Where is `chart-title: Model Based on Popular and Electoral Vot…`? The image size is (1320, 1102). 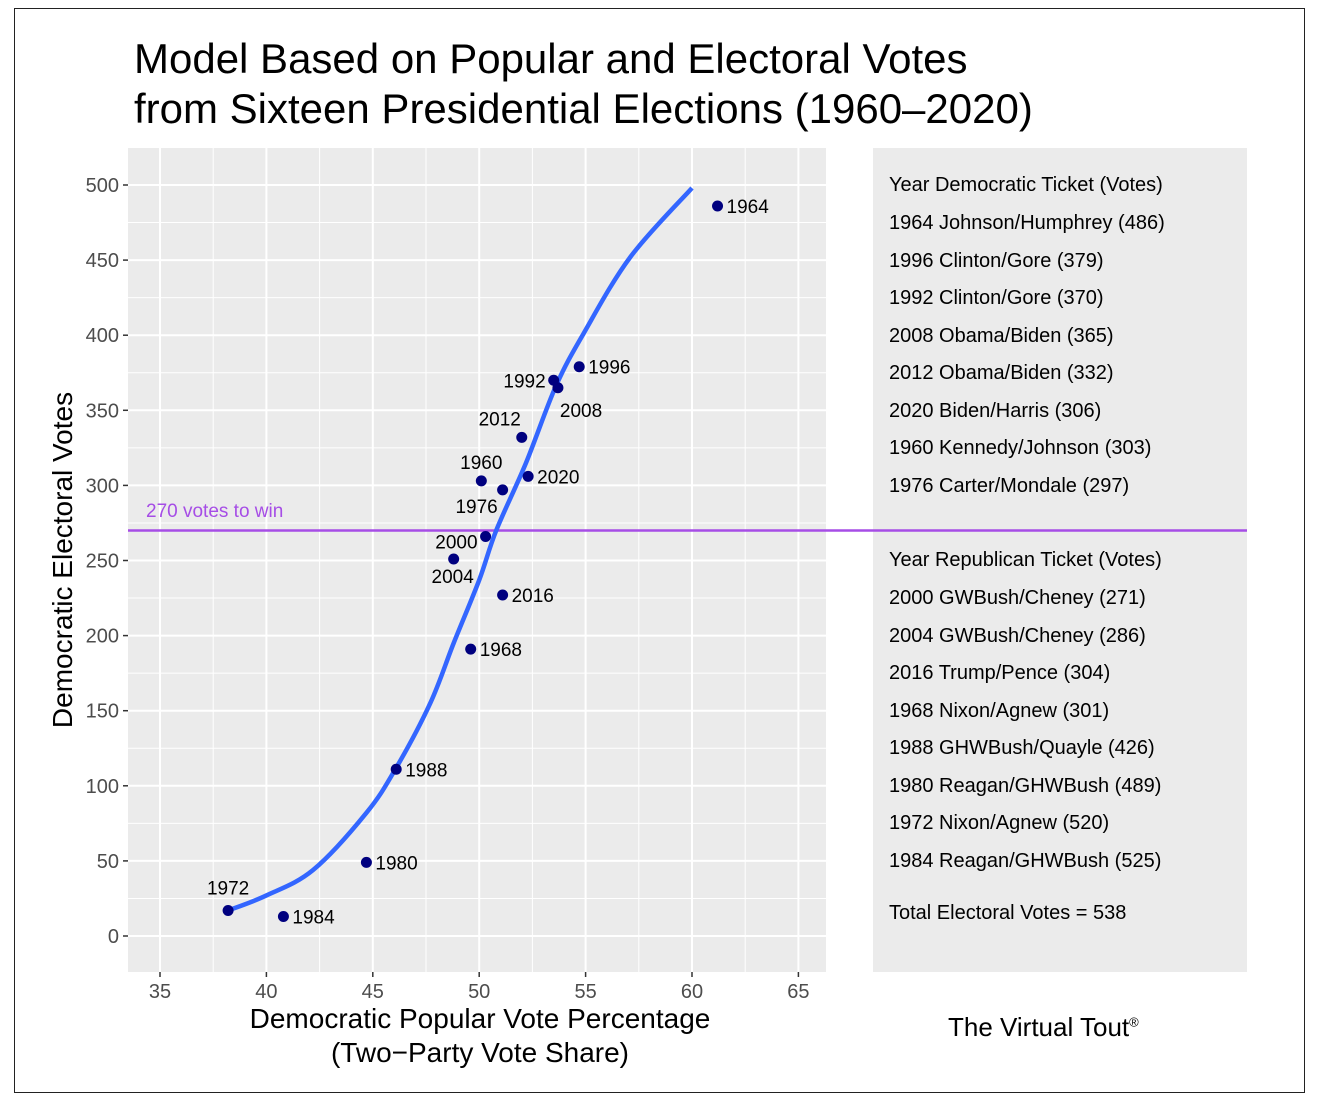
chart-title: Model Based on Popular and Electoral Vot… is located at coordinates (583, 84).